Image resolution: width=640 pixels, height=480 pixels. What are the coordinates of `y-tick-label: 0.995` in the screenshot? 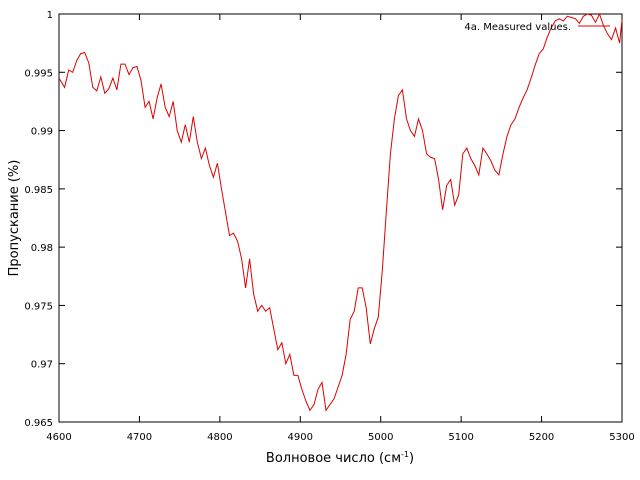 It's located at (38, 73).